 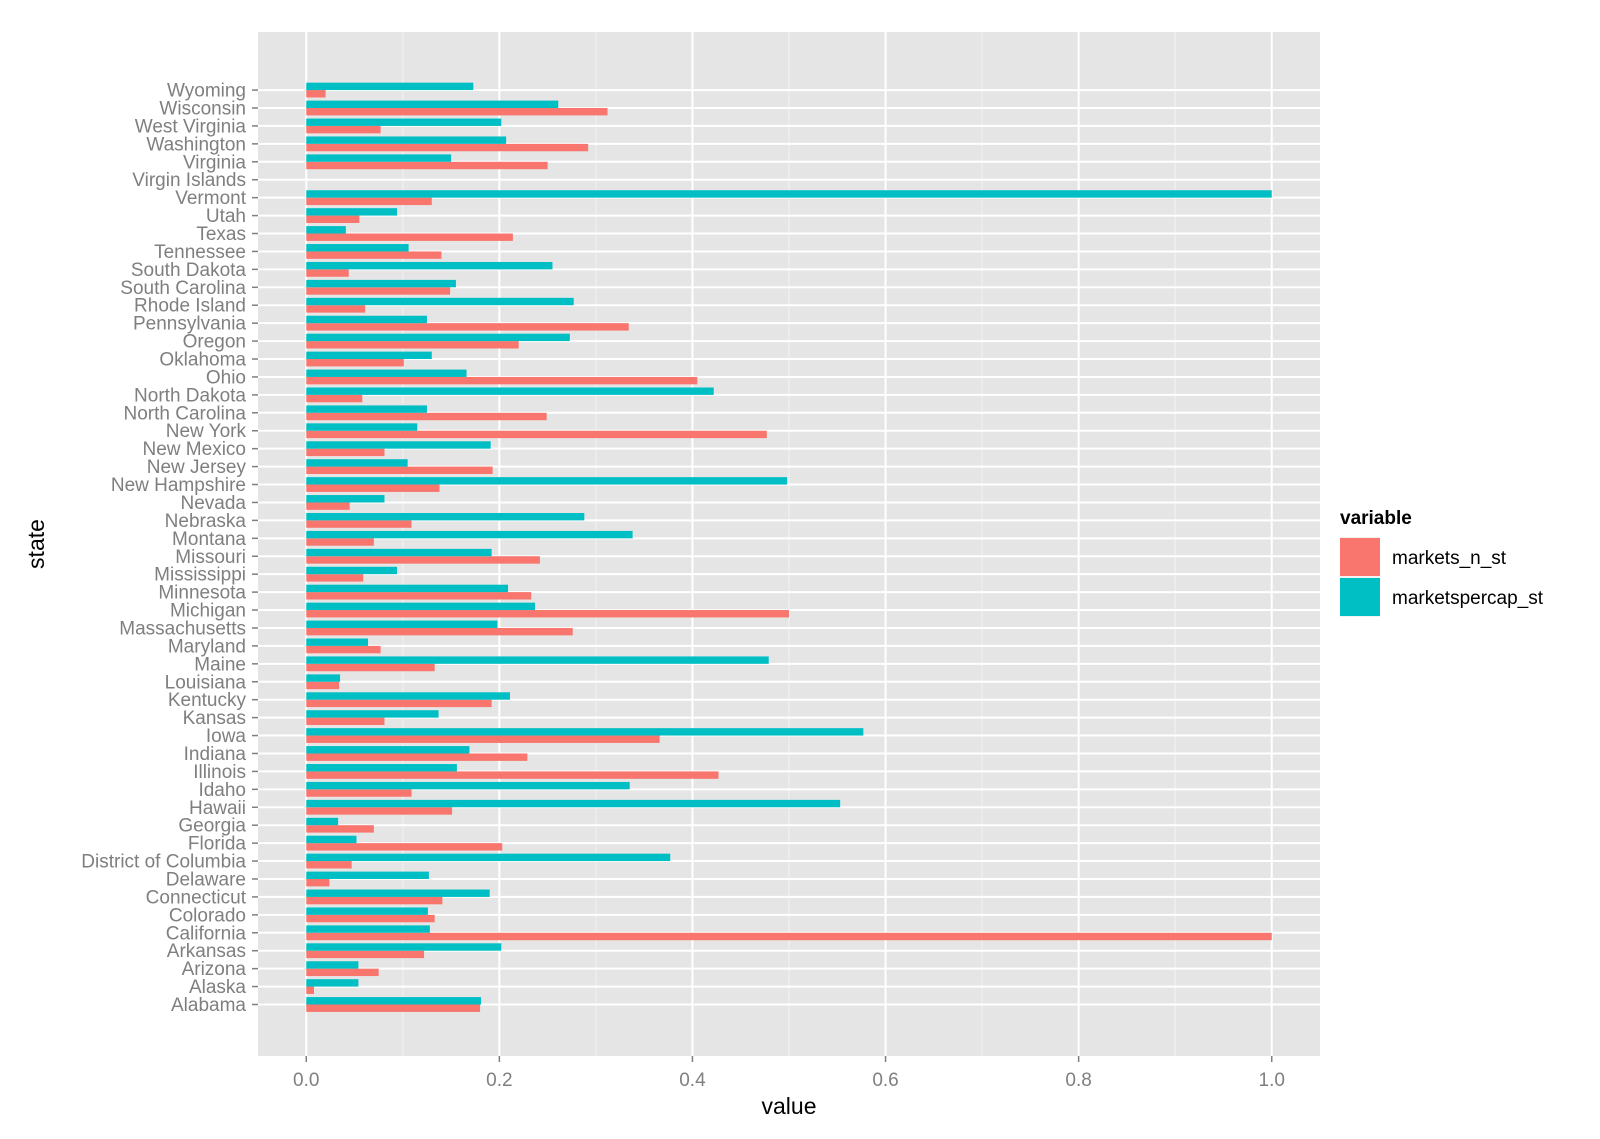 What do you see at coordinates (359, 793) in the screenshot?
I see `bar-markets-n-st-idaho` at bounding box center [359, 793].